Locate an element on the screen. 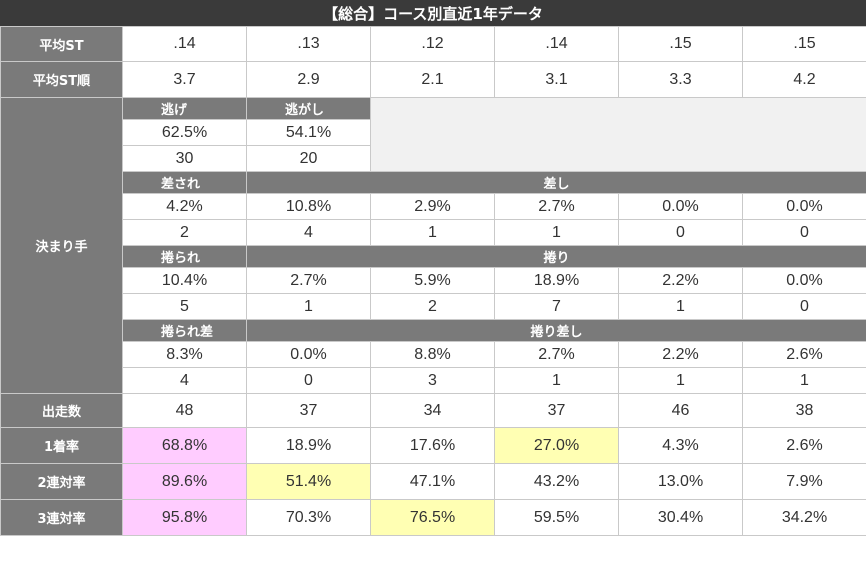  cell-sashi-count-5: 0 is located at coordinates (680, 232).